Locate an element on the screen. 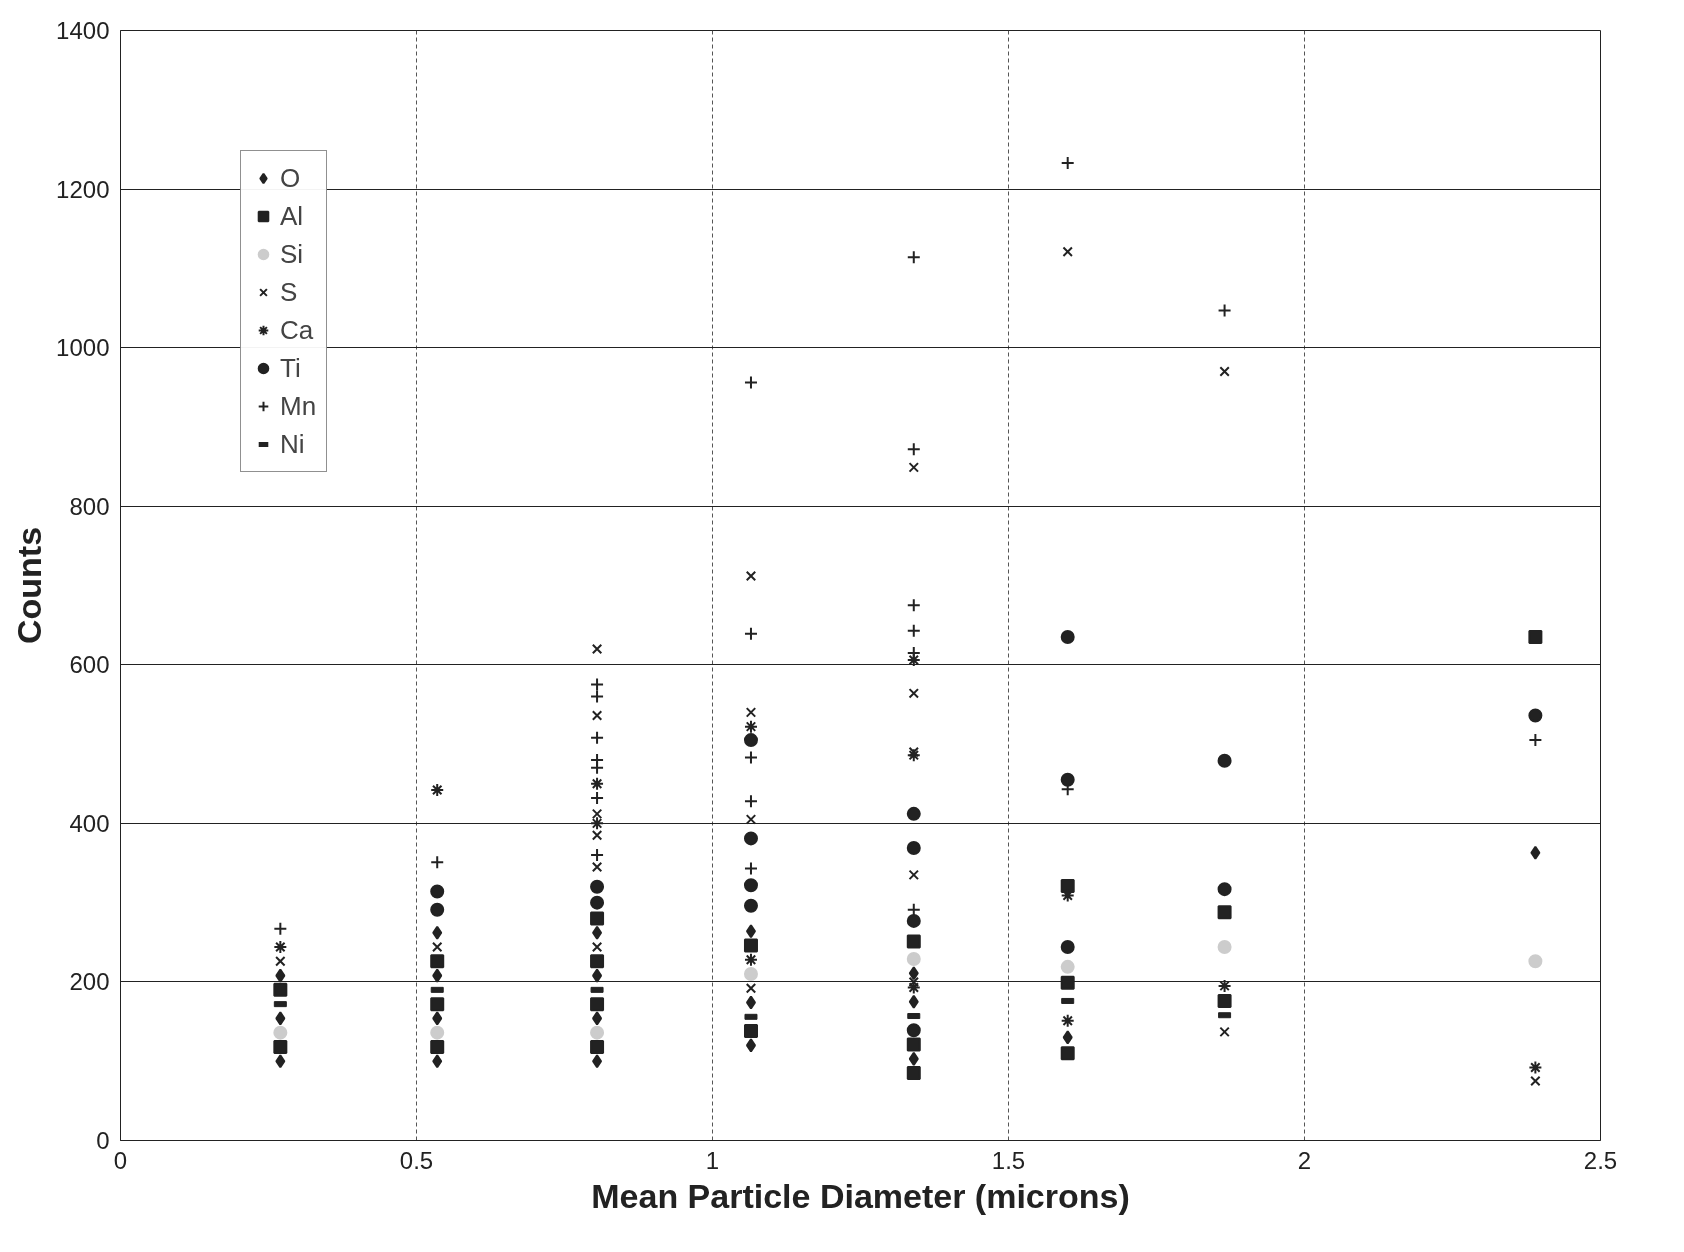 Image resolution: width=1684 pixels, height=1252 pixels. y-tick-label: 1000 is located at coordinates (83, 348).